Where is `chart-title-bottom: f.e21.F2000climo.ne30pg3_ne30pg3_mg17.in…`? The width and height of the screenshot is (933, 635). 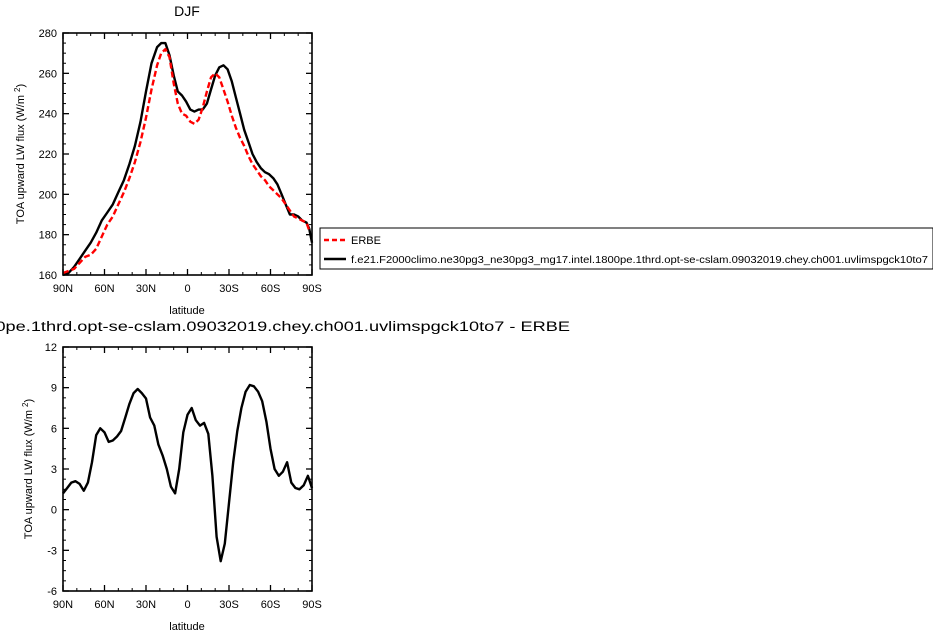 chart-title-bottom: f.e21.F2000climo.ne30pg3_ne30pg3_mg17.in… is located at coordinates (285, 326).